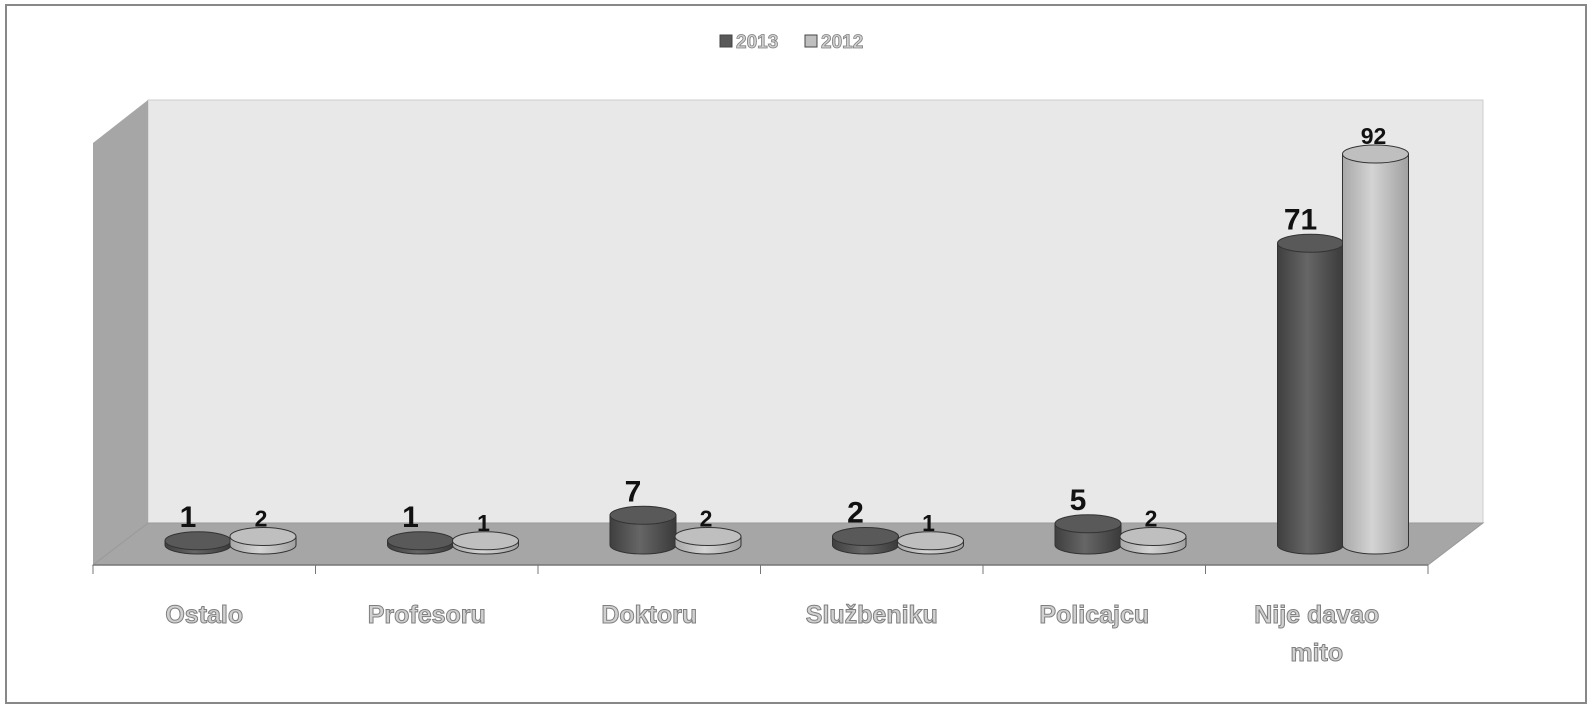 This screenshot has width=1593, height=710. What do you see at coordinates (1374, 136) in the screenshot?
I see `value-label: 92` at bounding box center [1374, 136].